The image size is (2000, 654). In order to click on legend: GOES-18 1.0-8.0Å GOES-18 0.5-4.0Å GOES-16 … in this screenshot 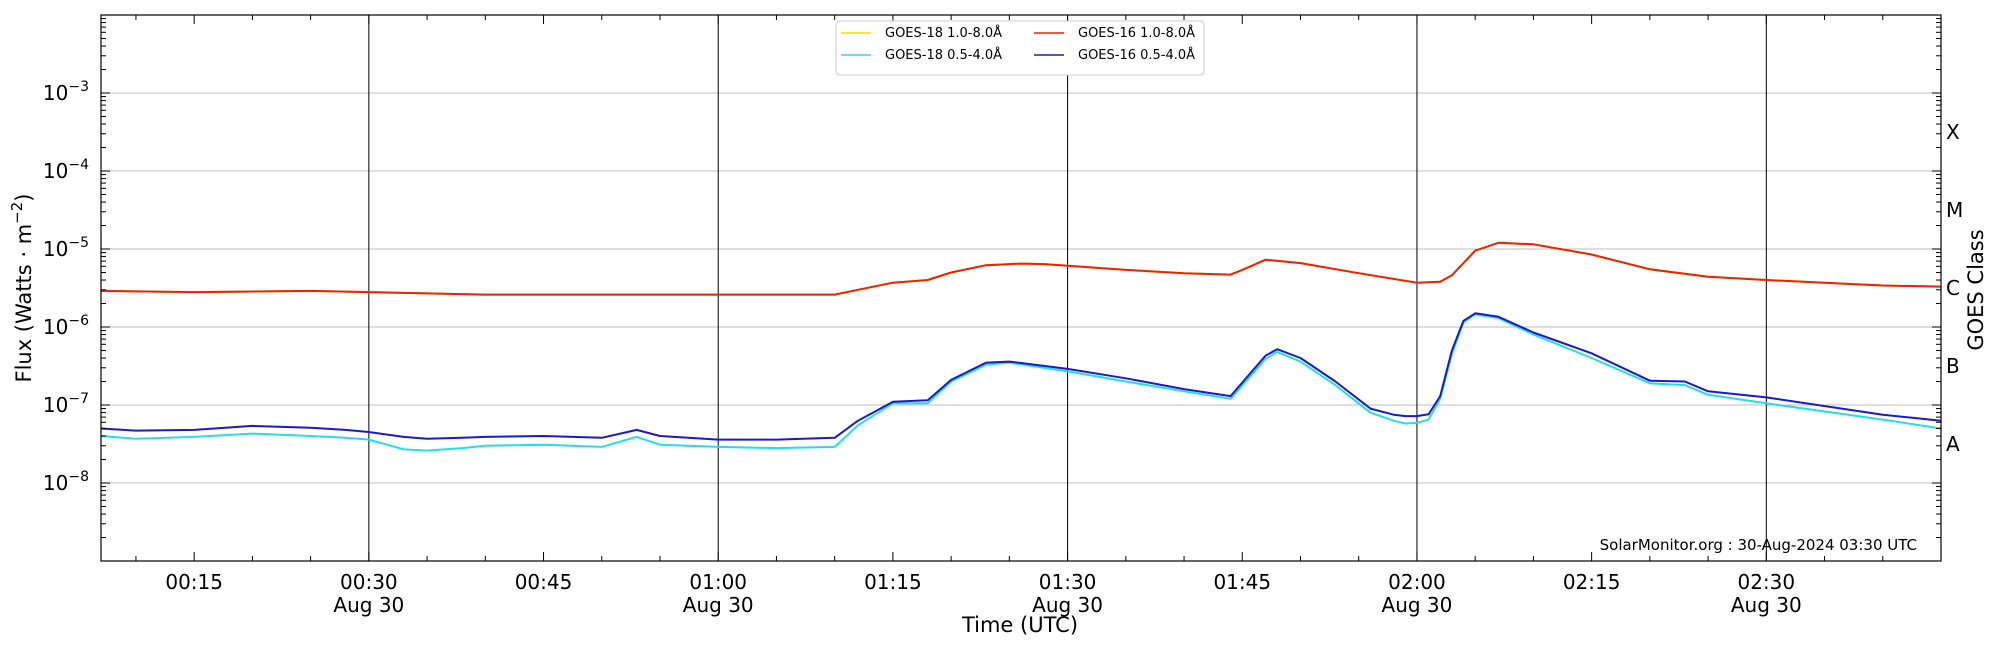, I will do `click(1020, 48)`.